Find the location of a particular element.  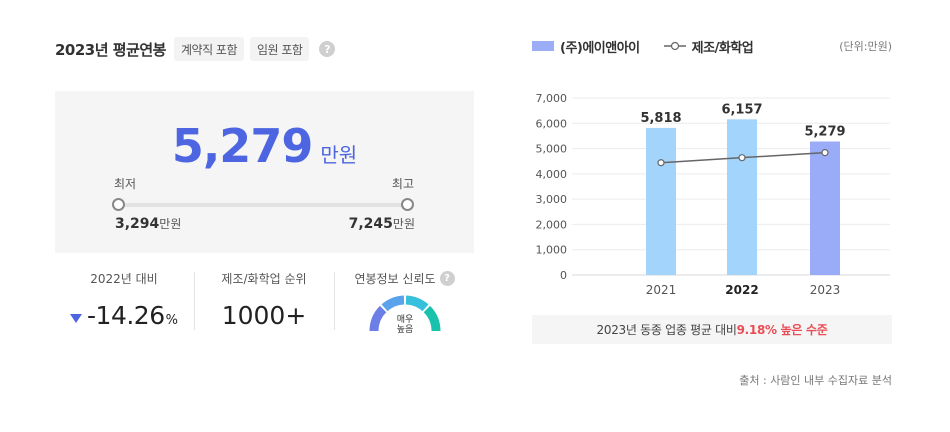

legend-industry: 제조/화학업 is located at coordinates (722, 48).